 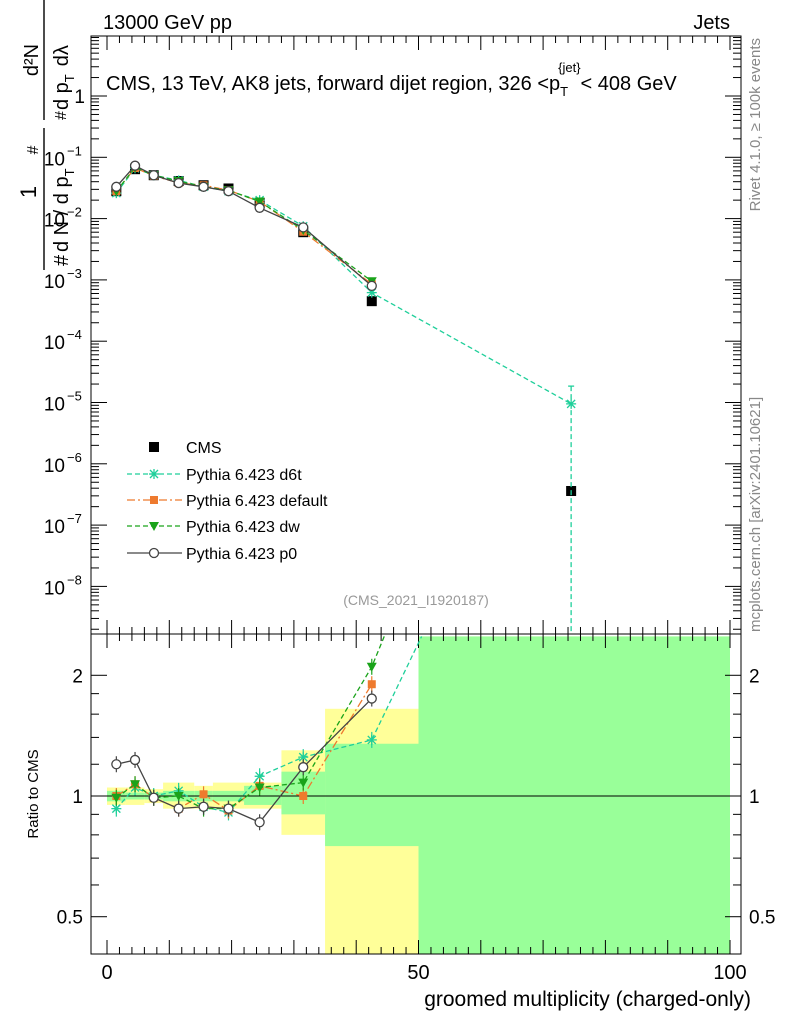 What do you see at coordinates (64, 210) in the screenshot?
I see `ylabel-den1: d N / d pT` at bounding box center [64, 210].